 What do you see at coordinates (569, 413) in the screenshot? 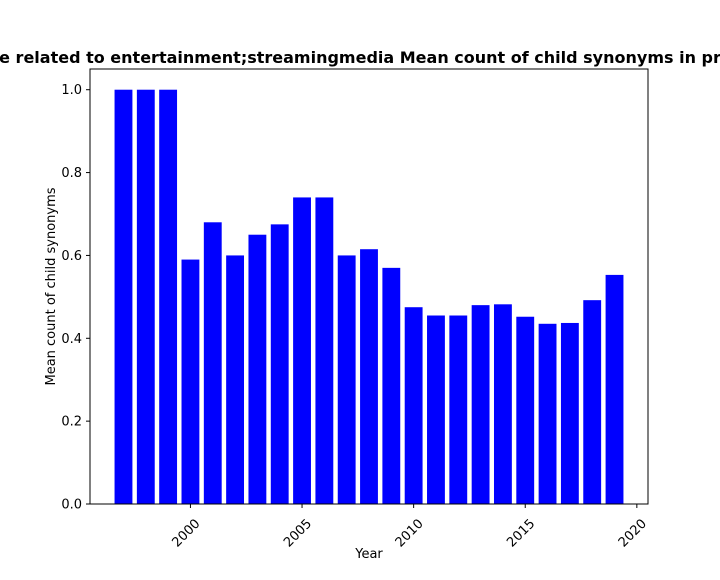
I see `bar-2017` at bounding box center [569, 413].